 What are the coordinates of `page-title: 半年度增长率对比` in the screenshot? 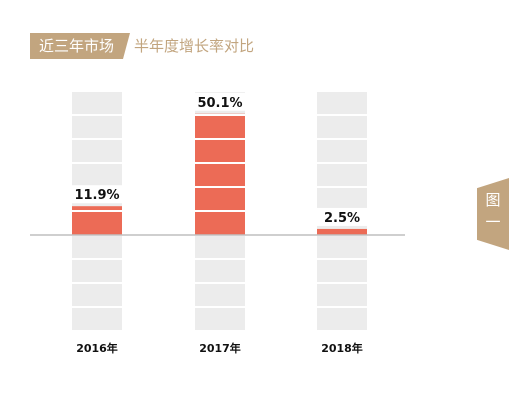 It's located at (194, 46).